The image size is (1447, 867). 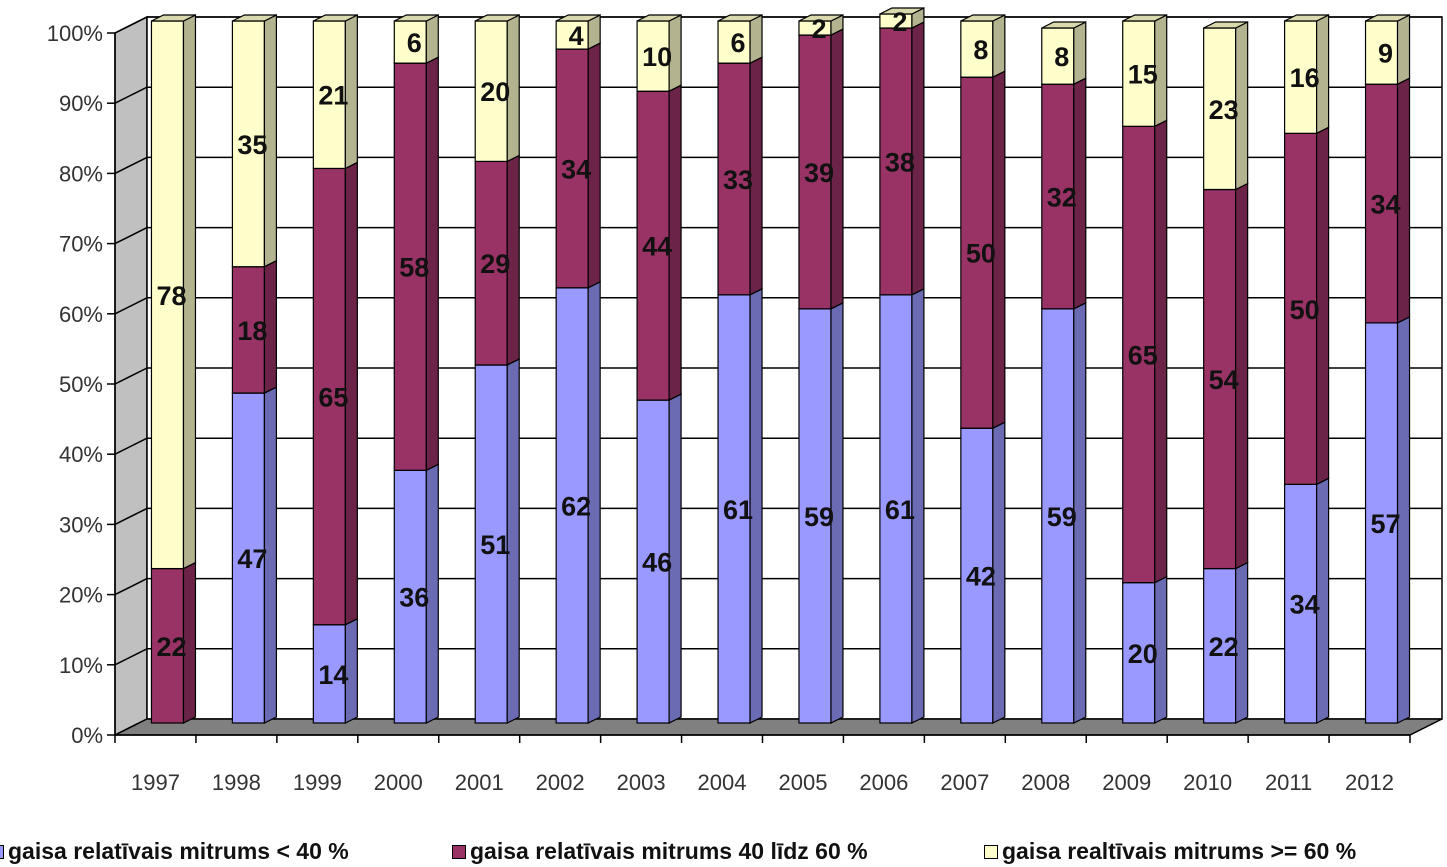 What do you see at coordinates (252, 331) in the screenshot?
I see `data-label: 18` at bounding box center [252, 331].